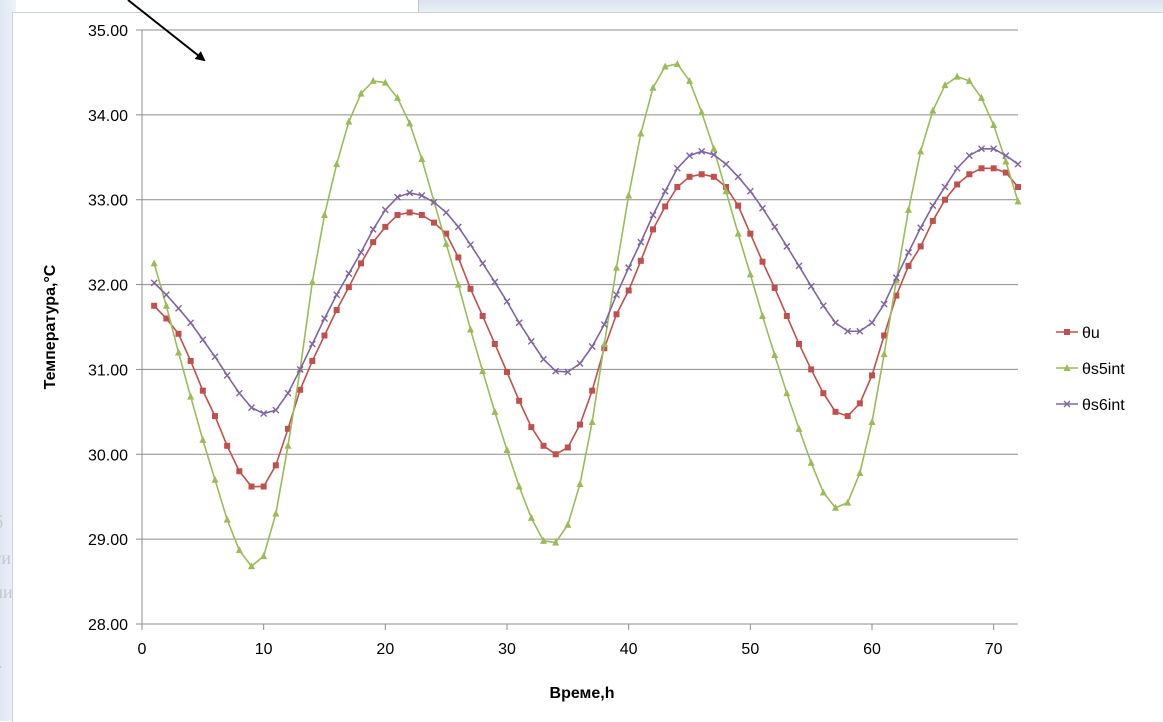 The height and width of the screenshot is (722, 1163). I want to click on x-tick-label: 30, so click(507, 649).